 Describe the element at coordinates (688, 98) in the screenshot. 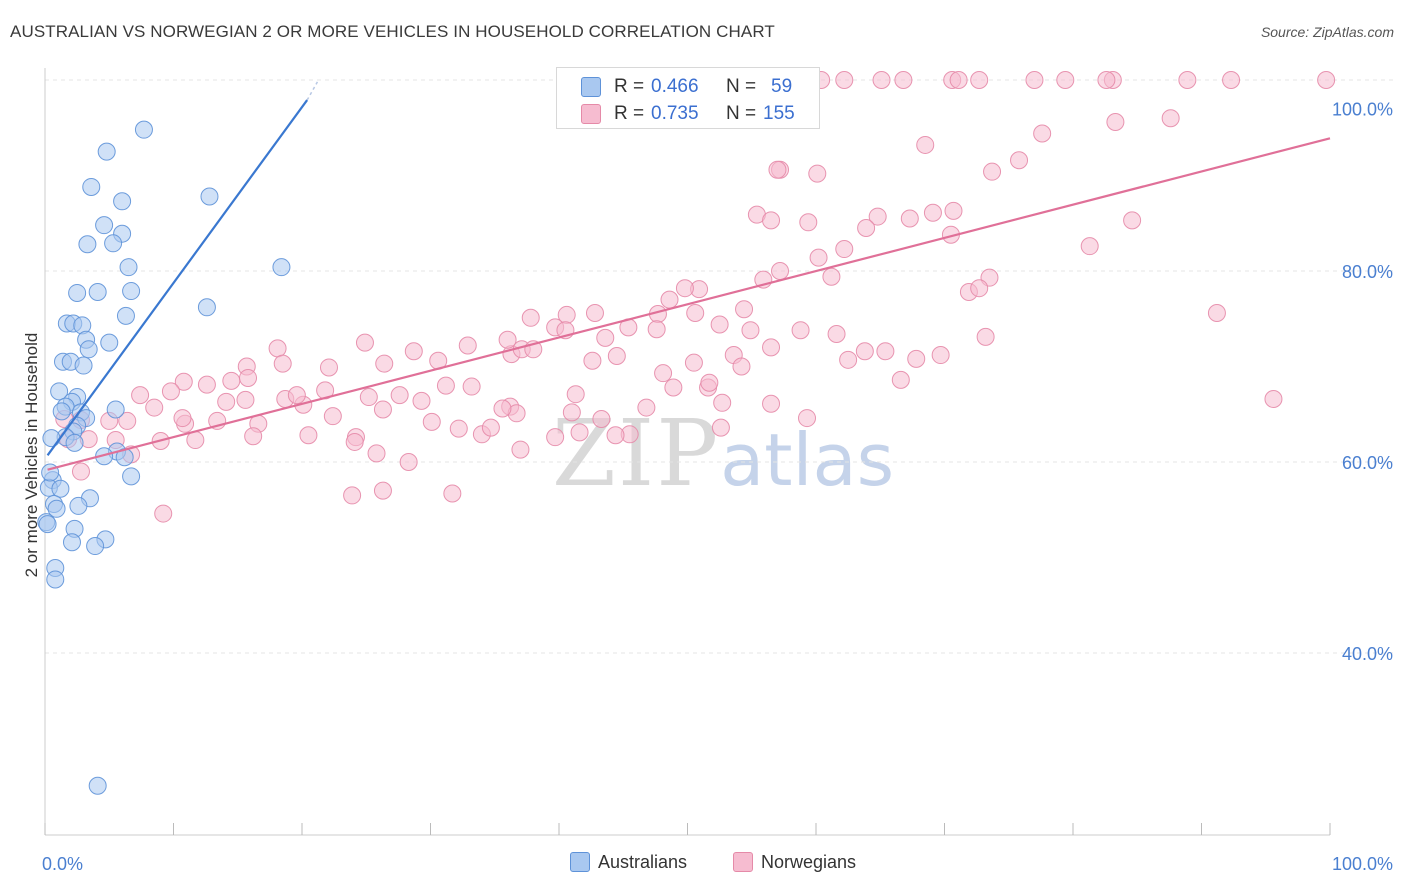

I see `correlation-legend: R = 0.466 N = 59 R = 0.735 N = 155` at that location.